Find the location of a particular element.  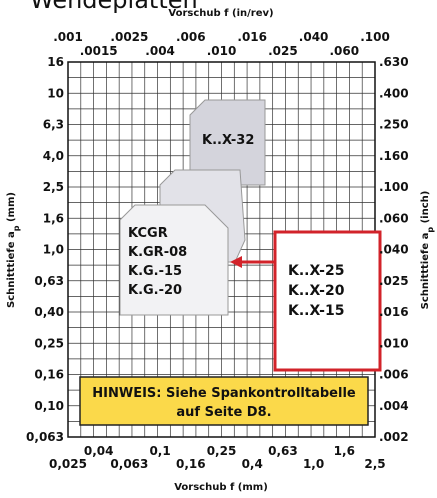

bottom-axis-title: Vorschub f (mm) is located at coordinates (221, 487).